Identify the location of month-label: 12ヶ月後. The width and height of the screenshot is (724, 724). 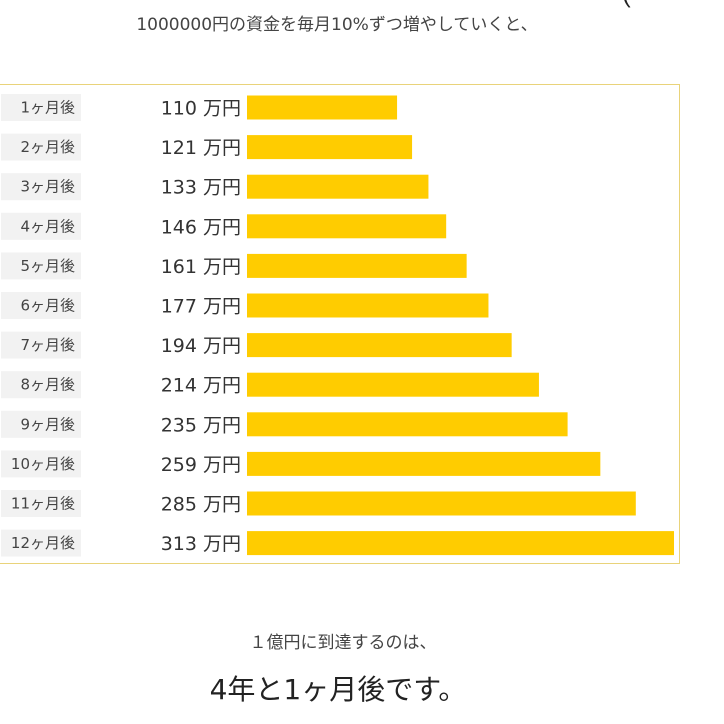
(43, 543).